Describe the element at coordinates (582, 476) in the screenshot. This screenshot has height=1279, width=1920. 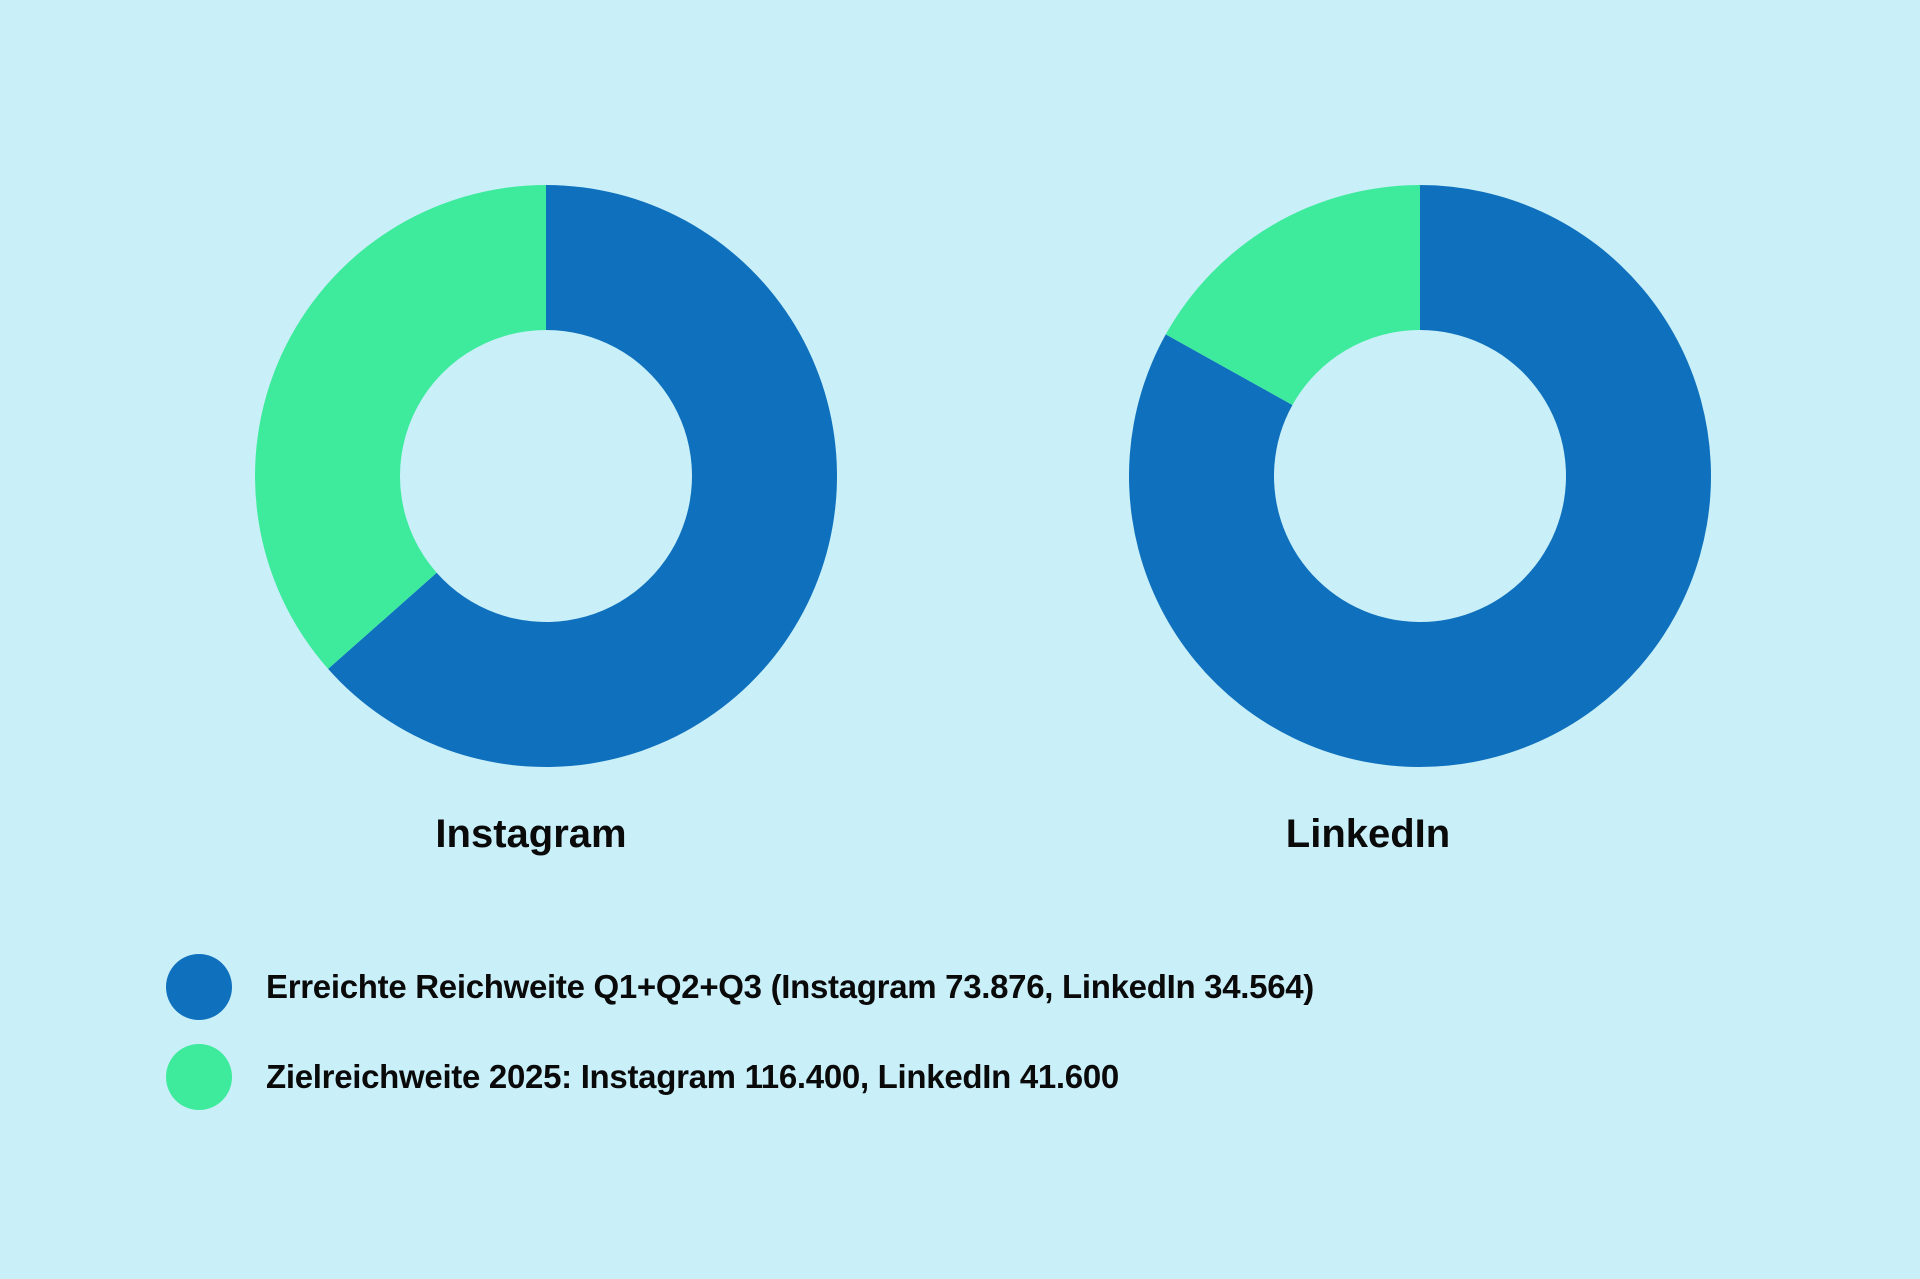
I see `donut-slice-instagram-reached` at that location.